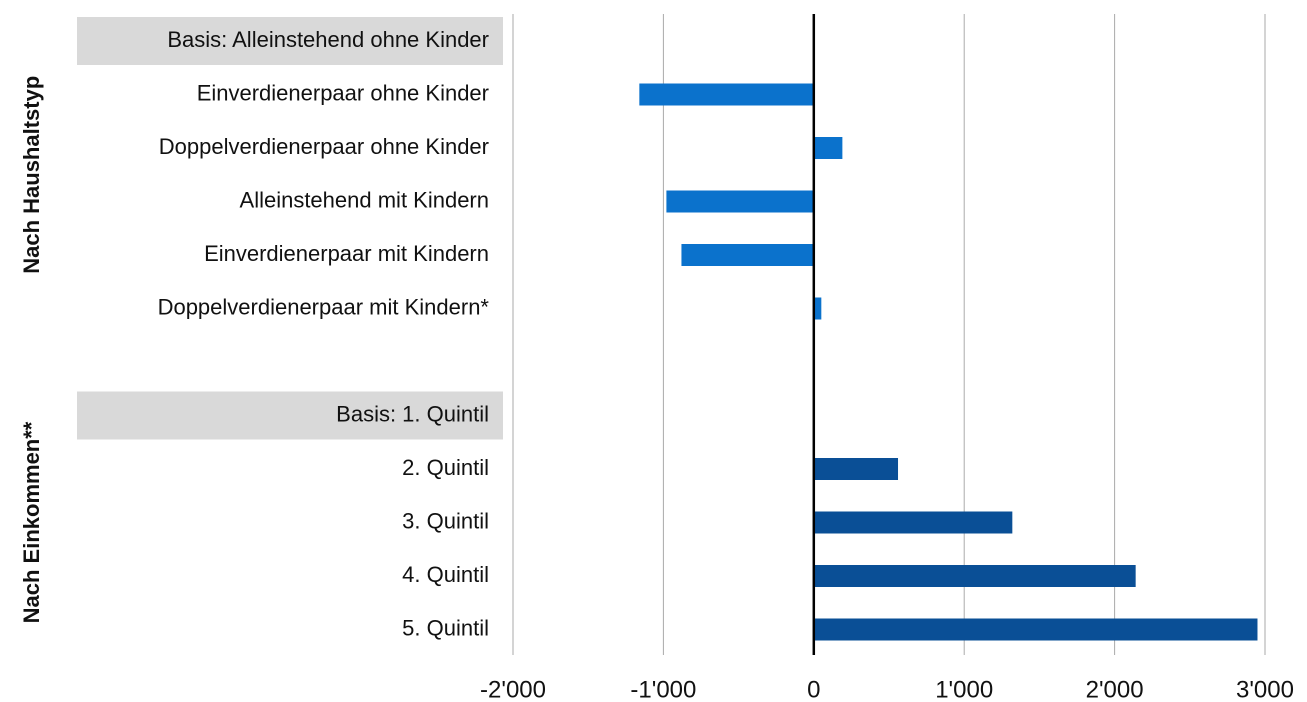 The width and height of the screenshot is (1307, 702). What do you see at coordinates (364, 199) in the screenshot?
I see `category-label: Alleinstehend mit Kindern` at bounding box center [364, 199].